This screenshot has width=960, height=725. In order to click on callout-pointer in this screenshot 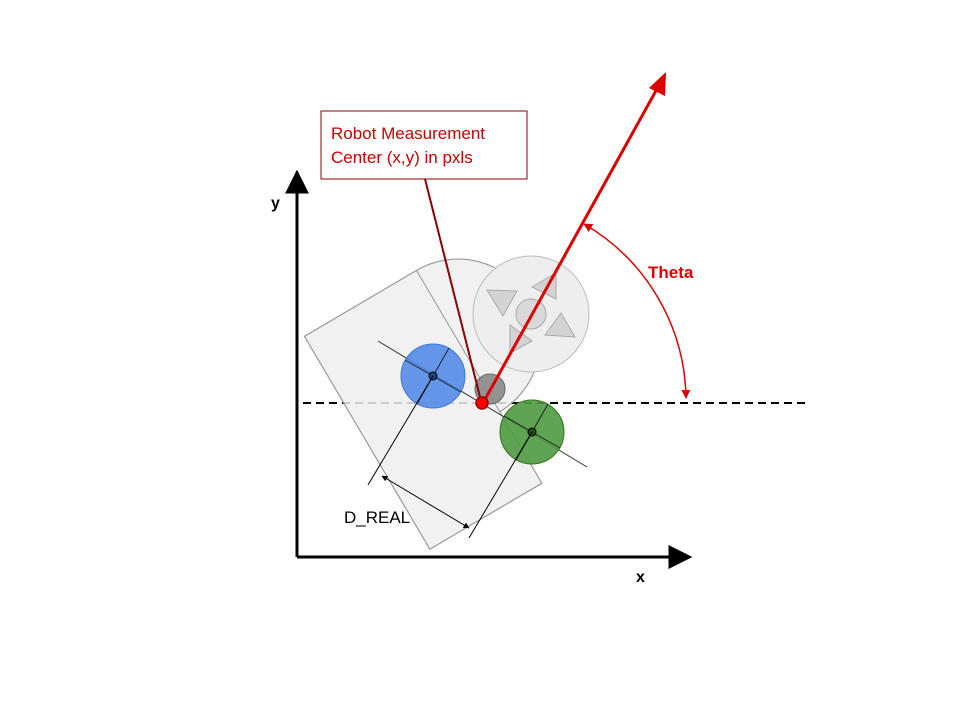, I will do `click(452, 288)`.